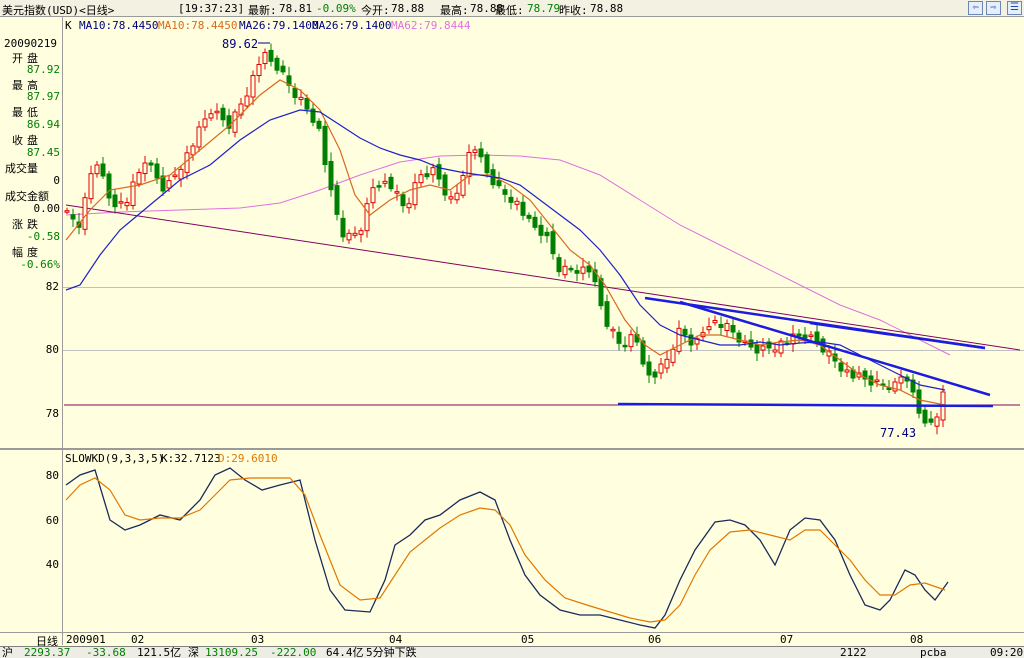  Describe the element at coordinates (27, 252) in the screenshot. I see `info-amplitude-label: 幅度` at that location.